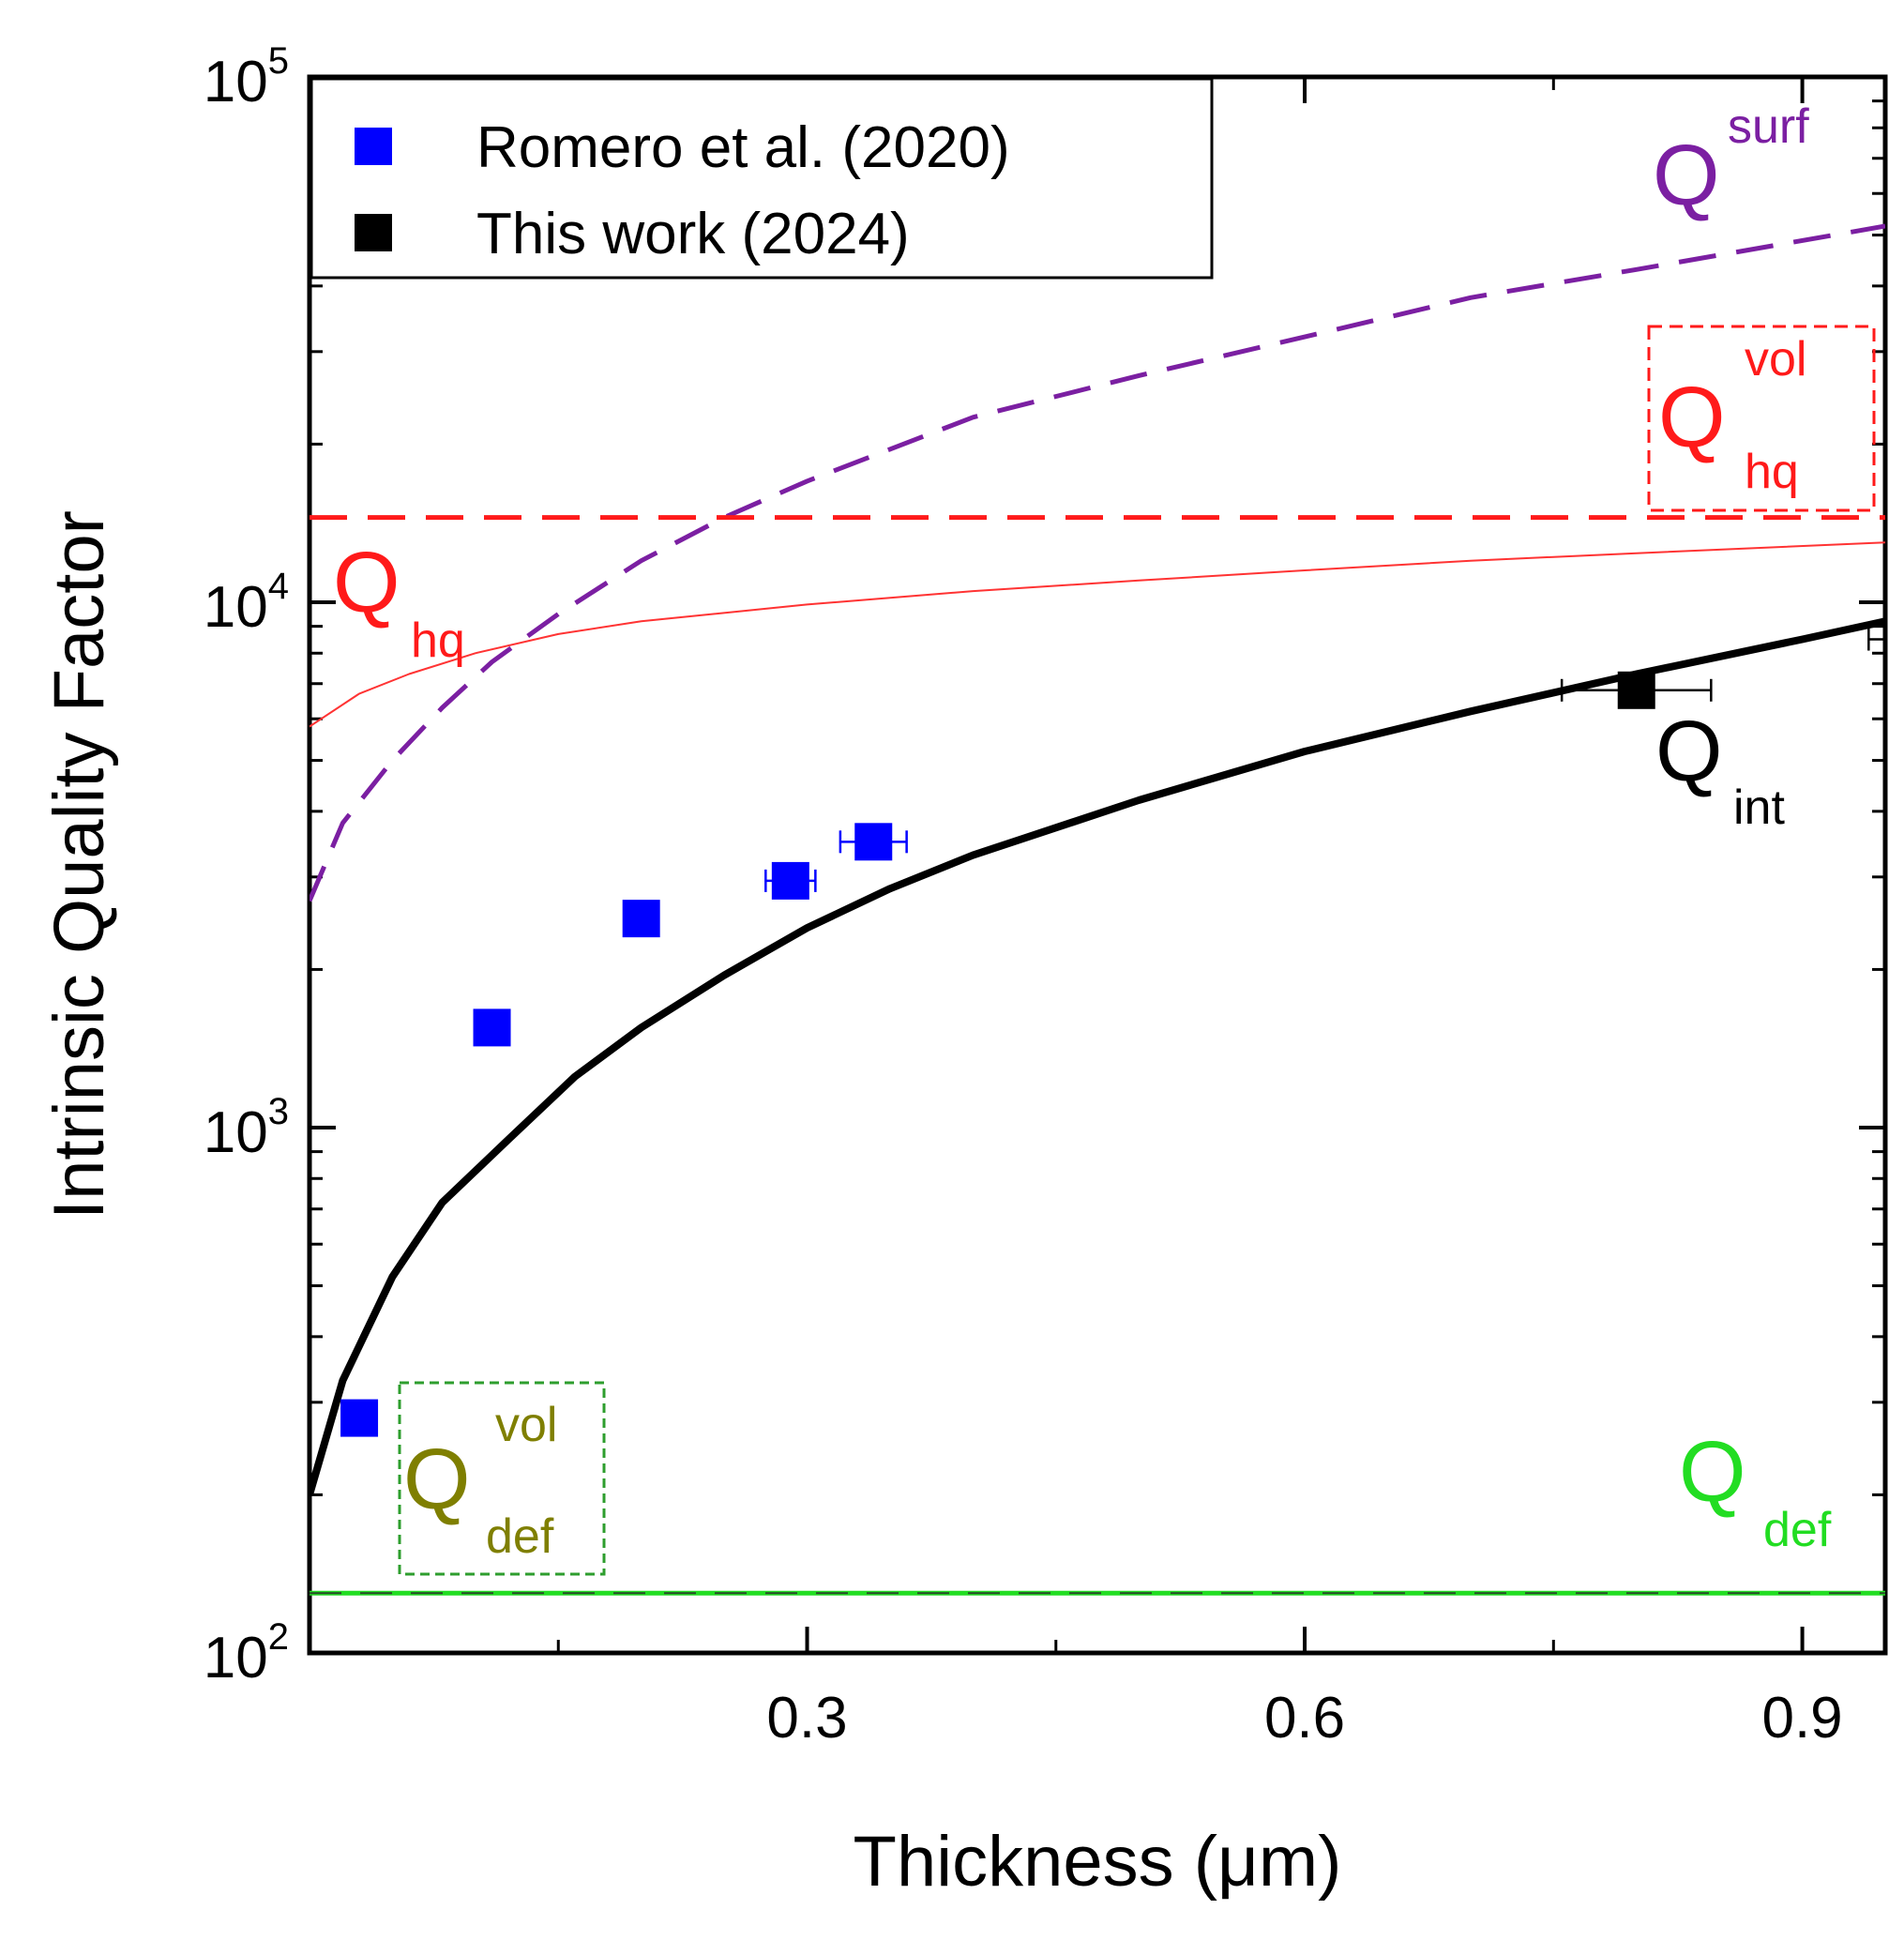  What do you see at coordinates (1797, 1530) in the screenshot?
I see `q-def-sub: def` at bounding box center [1797, 1530].